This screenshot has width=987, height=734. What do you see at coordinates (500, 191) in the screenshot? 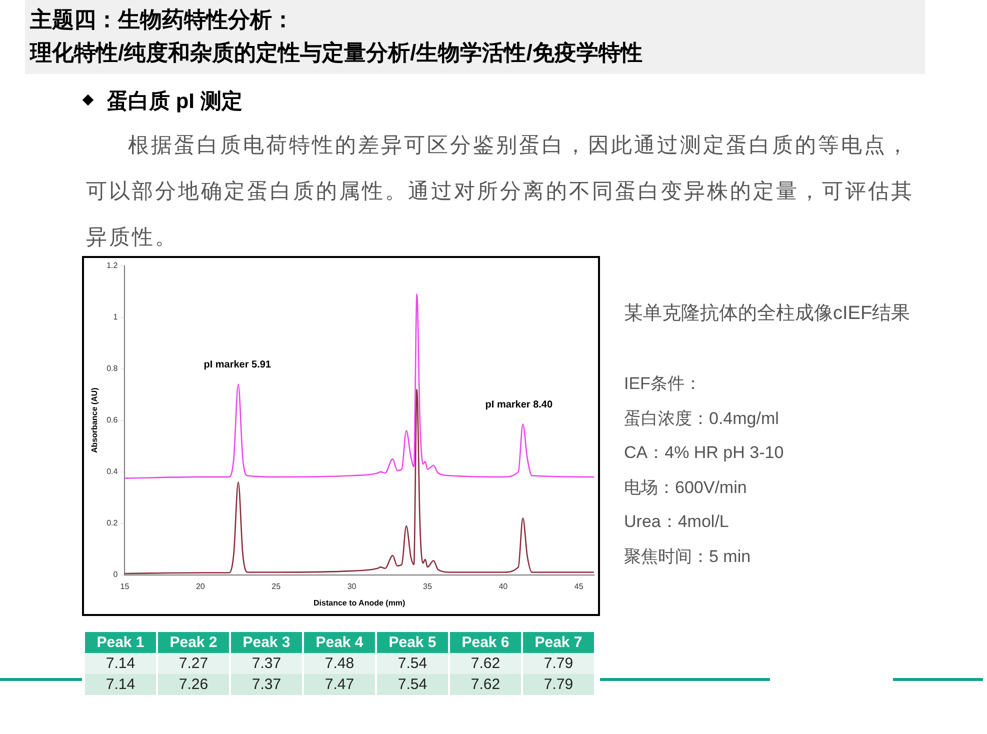
I see `text: 根据蛋白质电荷特性的差异可区分鉴别蛋白，因此通过测定蛋白质的等电点，可以部分地确定蛋白质的属性。通过对所分离的不同蛋白变异株的定量，可评估其异质性。` at bounding box center [500, 191].